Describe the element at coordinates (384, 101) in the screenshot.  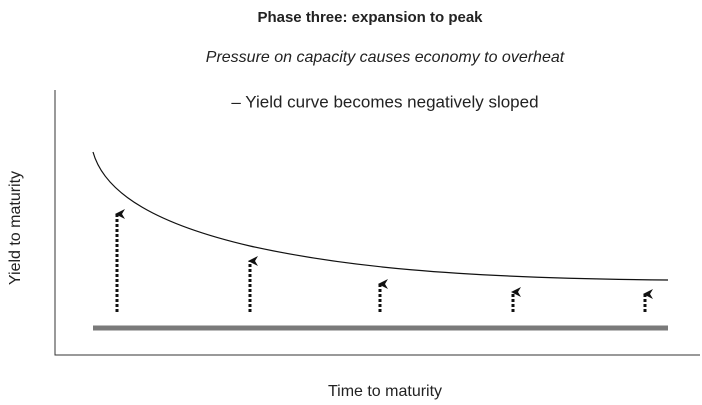
I see `annotation: – Yield curve becomes negatively sloped` at that location.